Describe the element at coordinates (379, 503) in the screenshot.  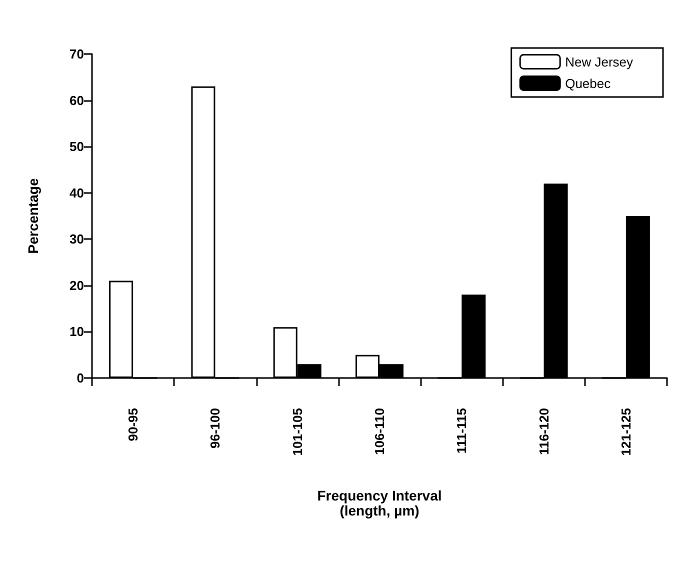
I see `x-axis-title: Frequency Interval (length, µm)` at that location.